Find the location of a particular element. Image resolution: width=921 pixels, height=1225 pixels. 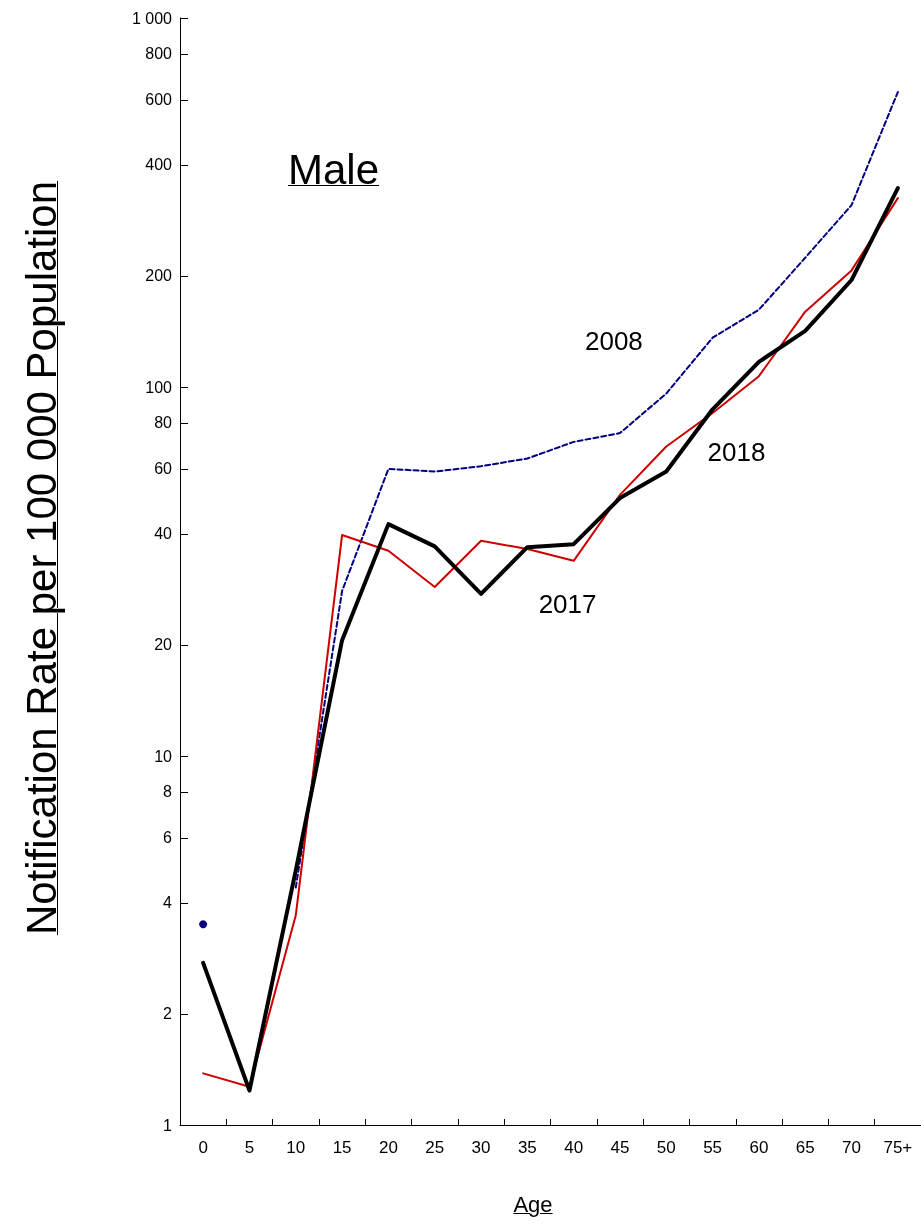

x-axis-title: Age is located at coordinates (533, 1205).